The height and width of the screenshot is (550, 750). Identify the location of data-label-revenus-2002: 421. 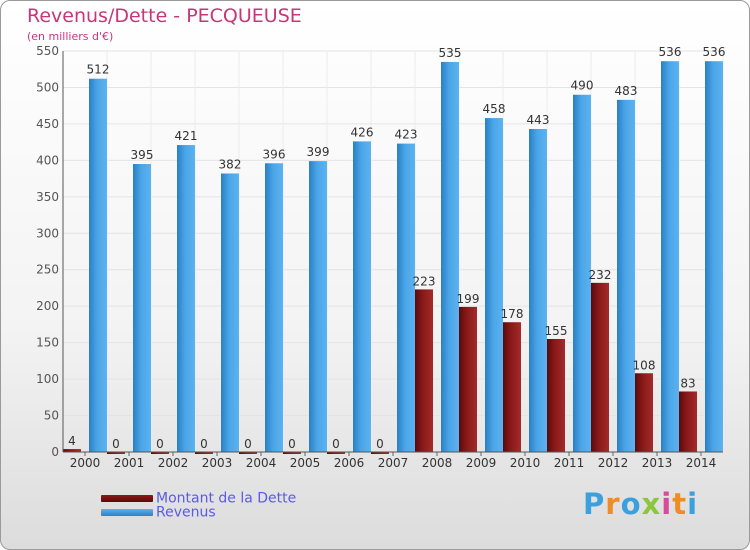
(186, 136).